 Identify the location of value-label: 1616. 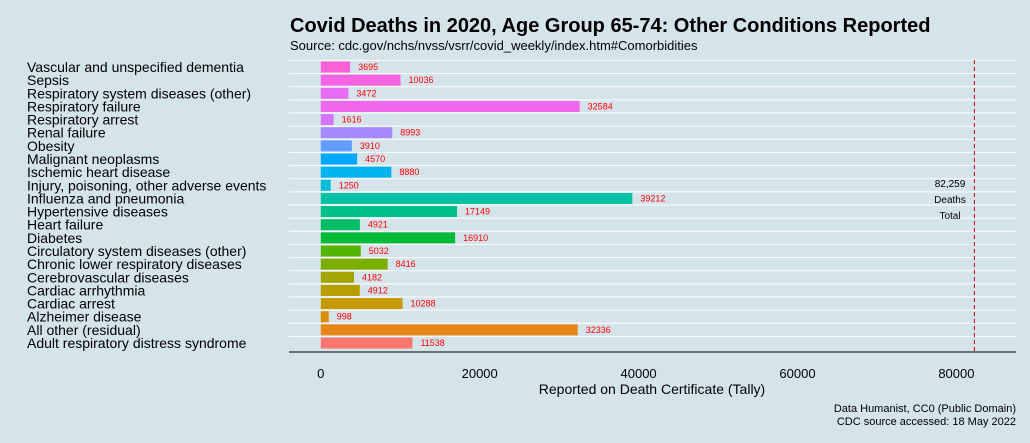
(352, 120).